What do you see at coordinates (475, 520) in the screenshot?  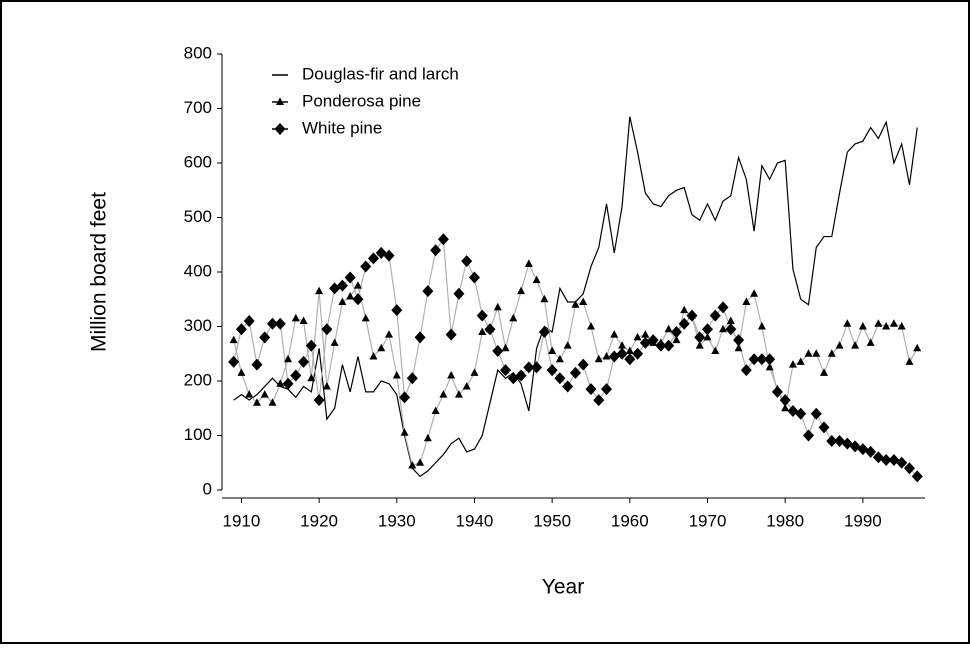 I see `x-tick-label: 1940` at bounding box center [475, 520].